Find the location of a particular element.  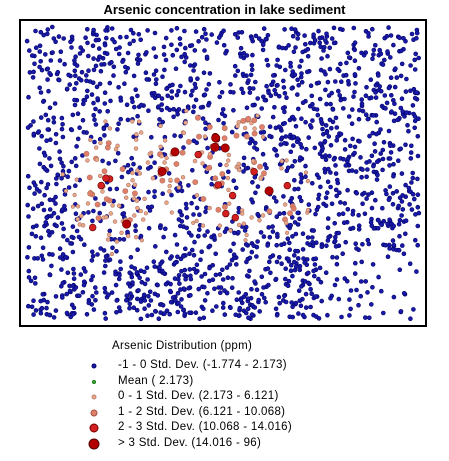

legend-item: 1 - 2 Std. Dev. (6.121 - 10.068) is located at coordinates (240, 414).